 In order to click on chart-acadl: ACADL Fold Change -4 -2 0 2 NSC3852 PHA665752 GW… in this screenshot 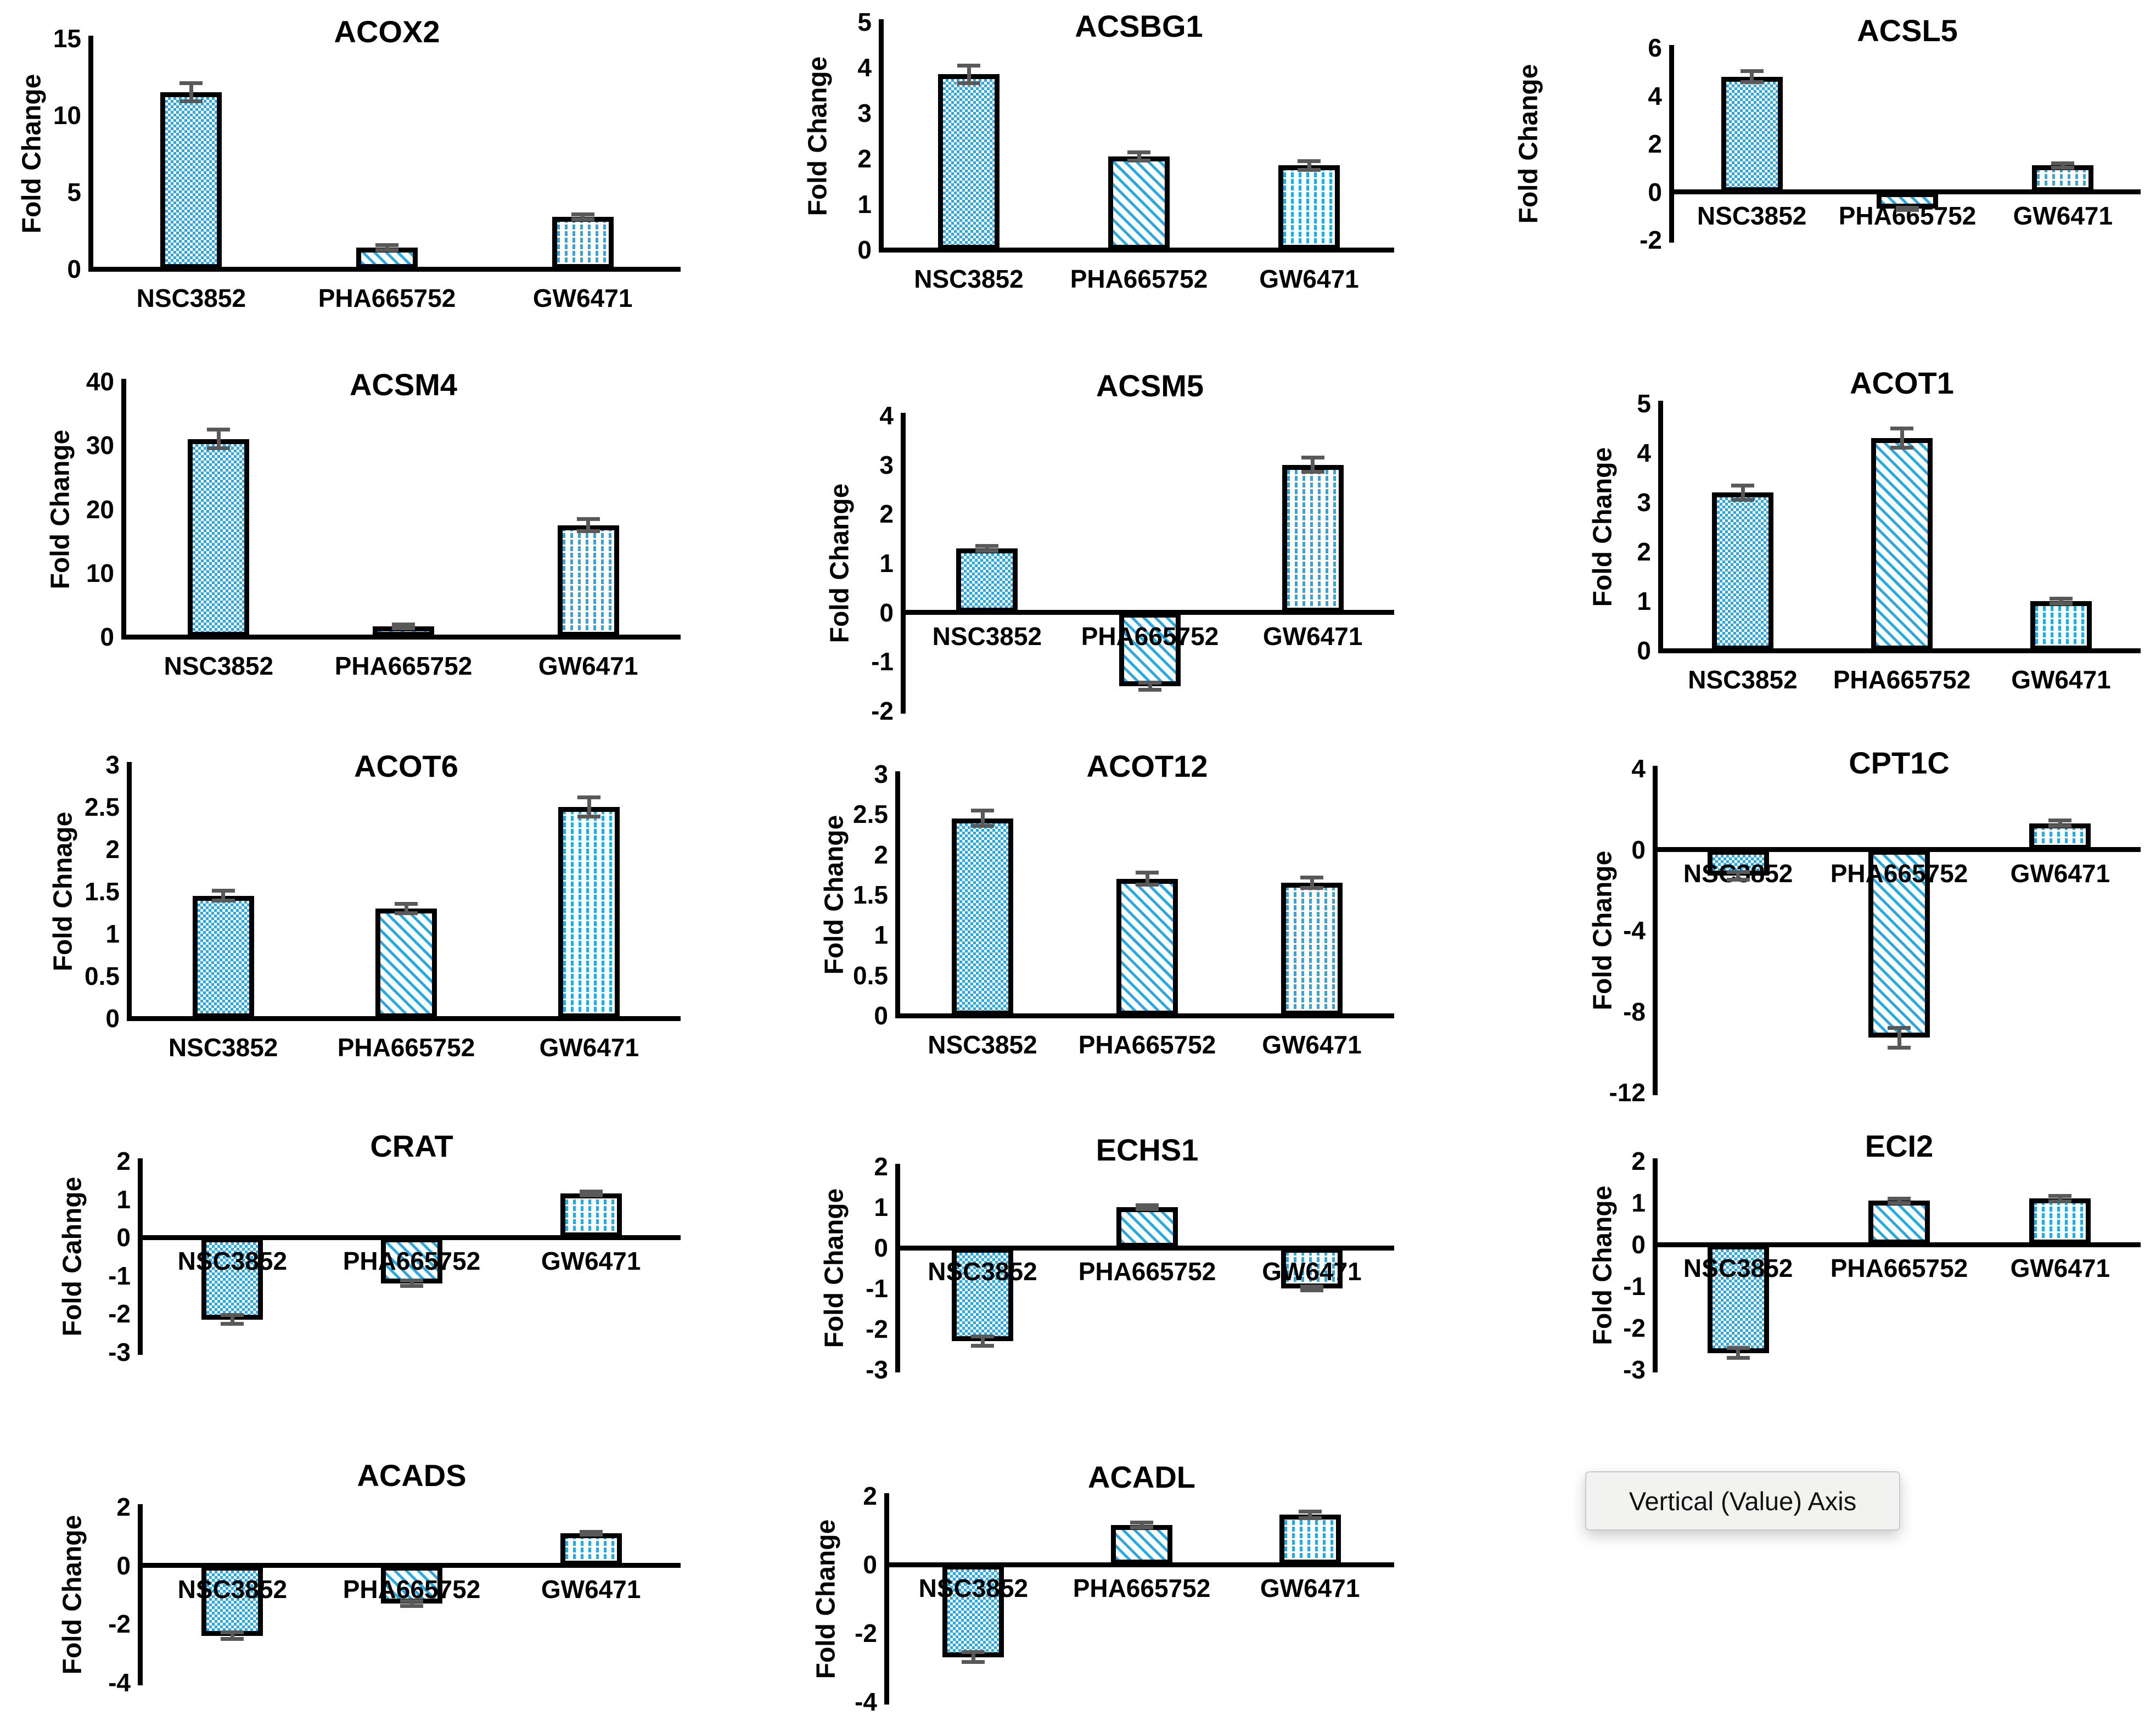, I will do `click(1068, 1582)`.